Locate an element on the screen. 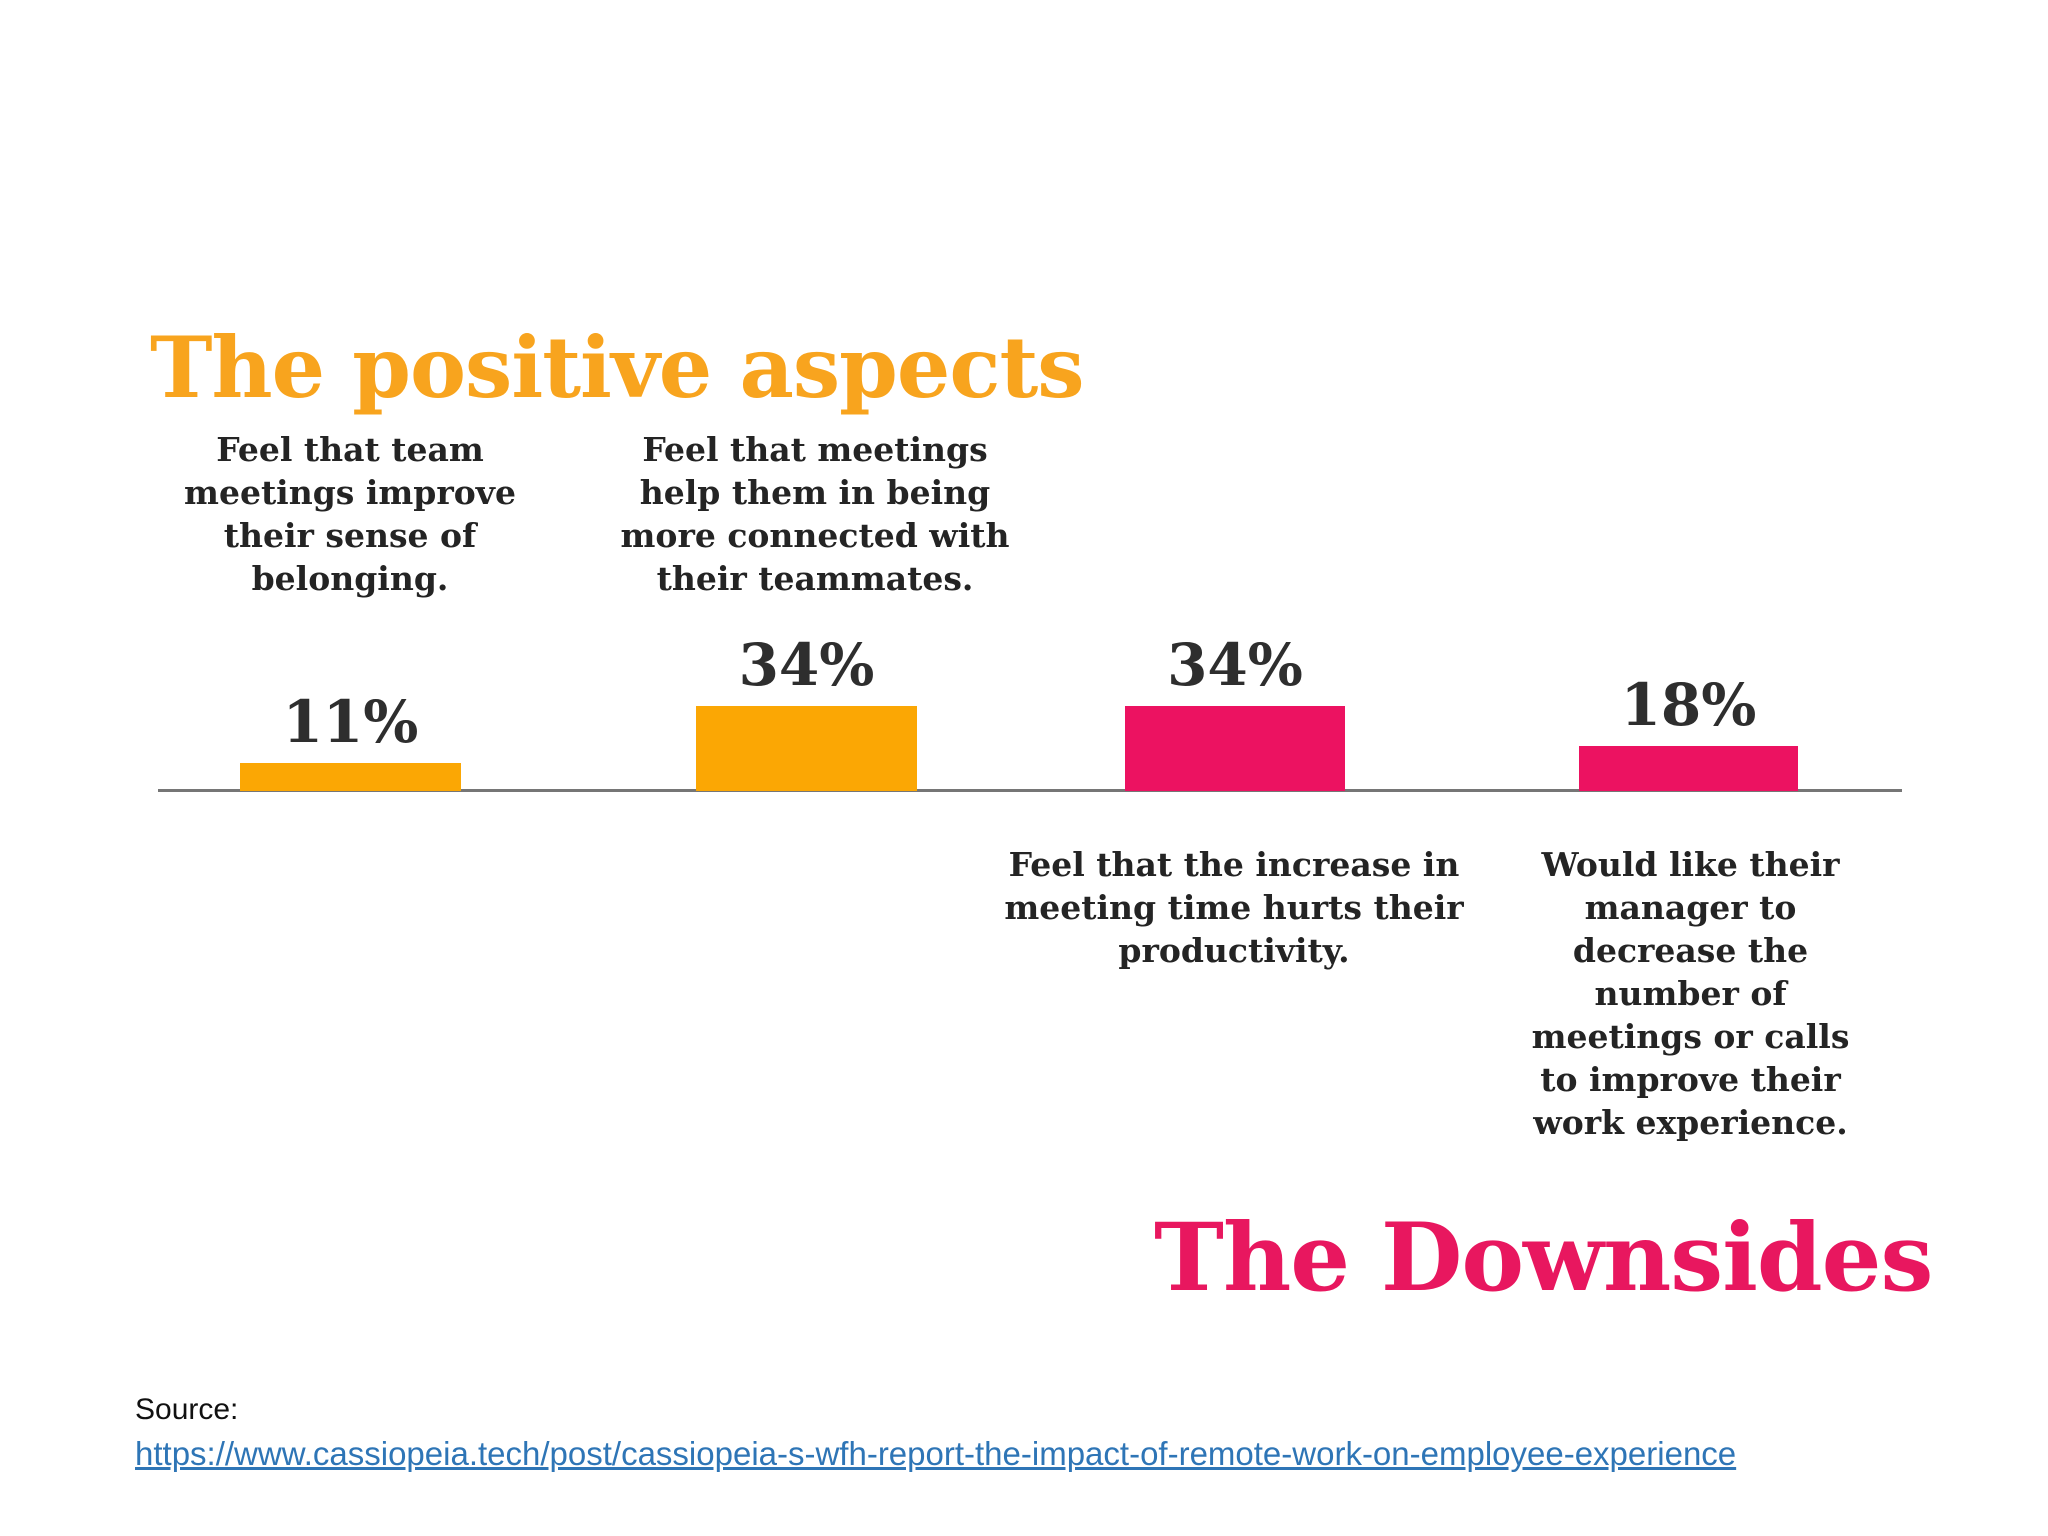 The image size is (2048, 1536). bar-rect-belonging is located at coordinates (350, 777).